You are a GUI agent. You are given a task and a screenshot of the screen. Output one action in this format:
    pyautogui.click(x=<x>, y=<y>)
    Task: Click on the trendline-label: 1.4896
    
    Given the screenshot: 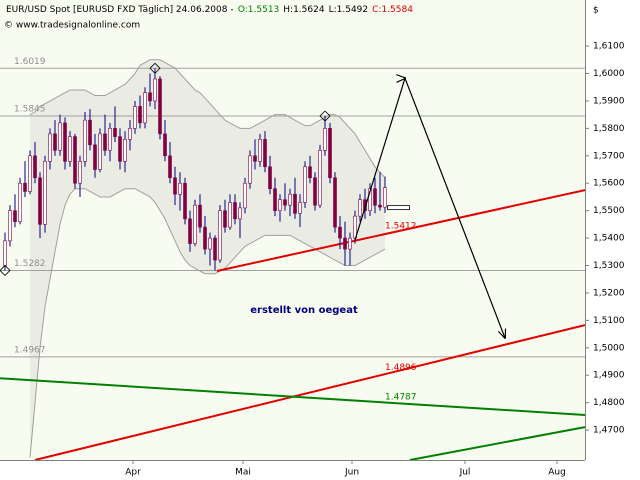 What is the action you would take?
    pyautogui.click(x=401, y=368)
    